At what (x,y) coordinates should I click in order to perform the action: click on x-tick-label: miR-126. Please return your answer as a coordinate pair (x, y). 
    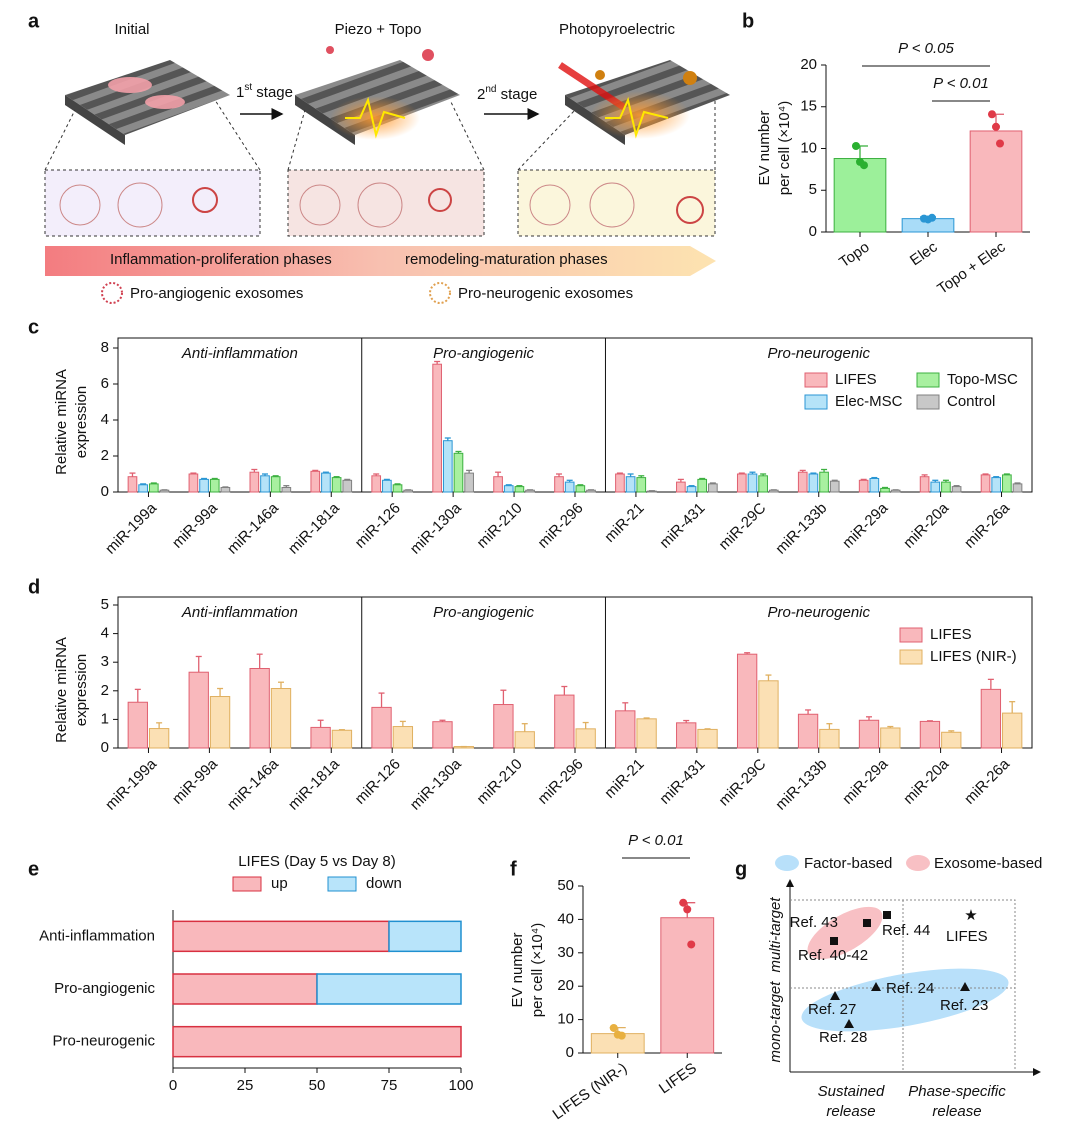
    Looking at the image, I should click on (378, 782).